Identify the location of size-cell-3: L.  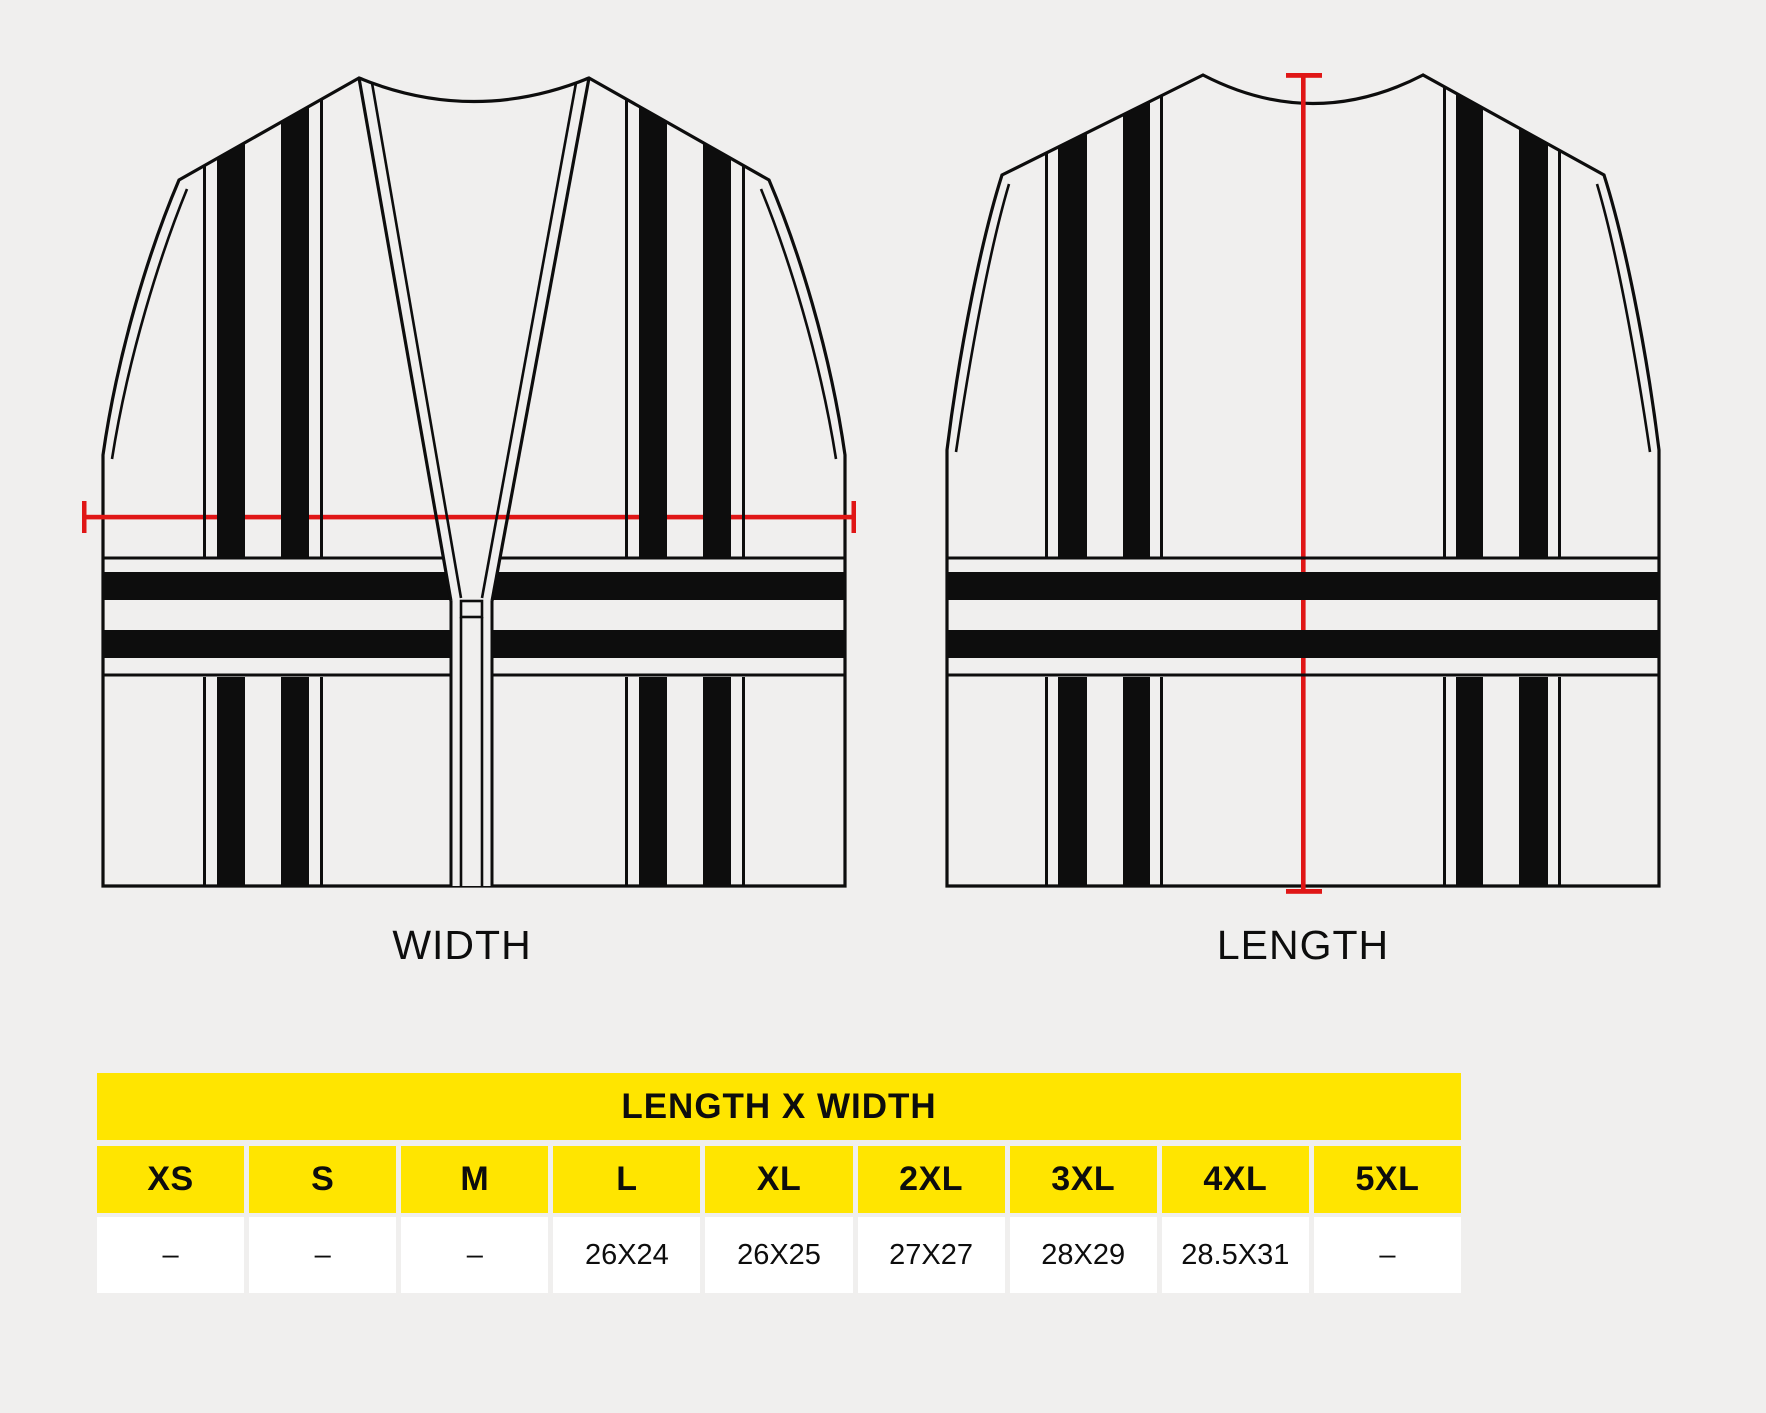
(627, 1179).